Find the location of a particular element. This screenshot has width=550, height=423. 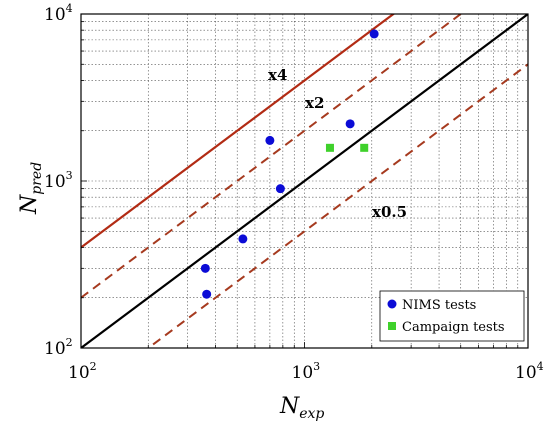

legend: NIMS tests Campaign tests is located at coordinates (452, 316).